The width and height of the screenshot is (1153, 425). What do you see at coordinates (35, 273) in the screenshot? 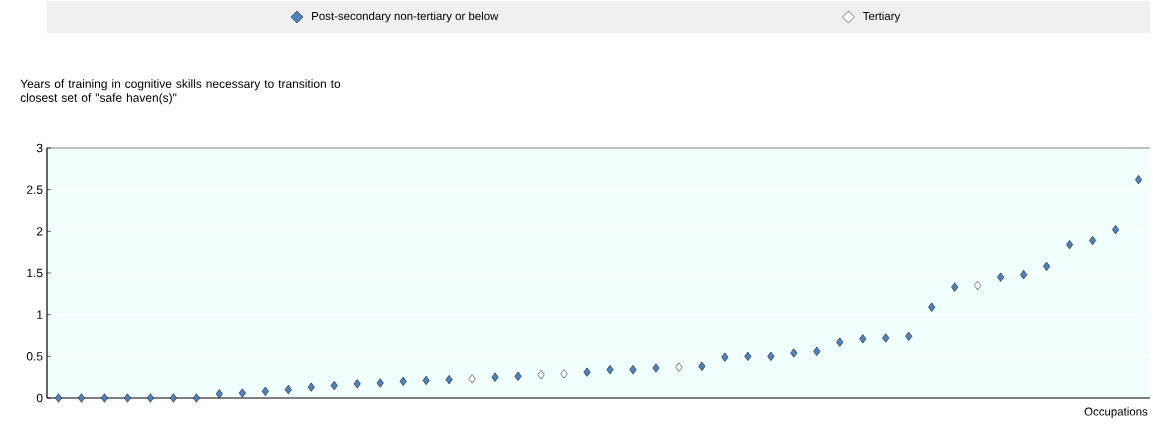
I see `y-tick-label: 1.5` at bounding box center [35, 273].